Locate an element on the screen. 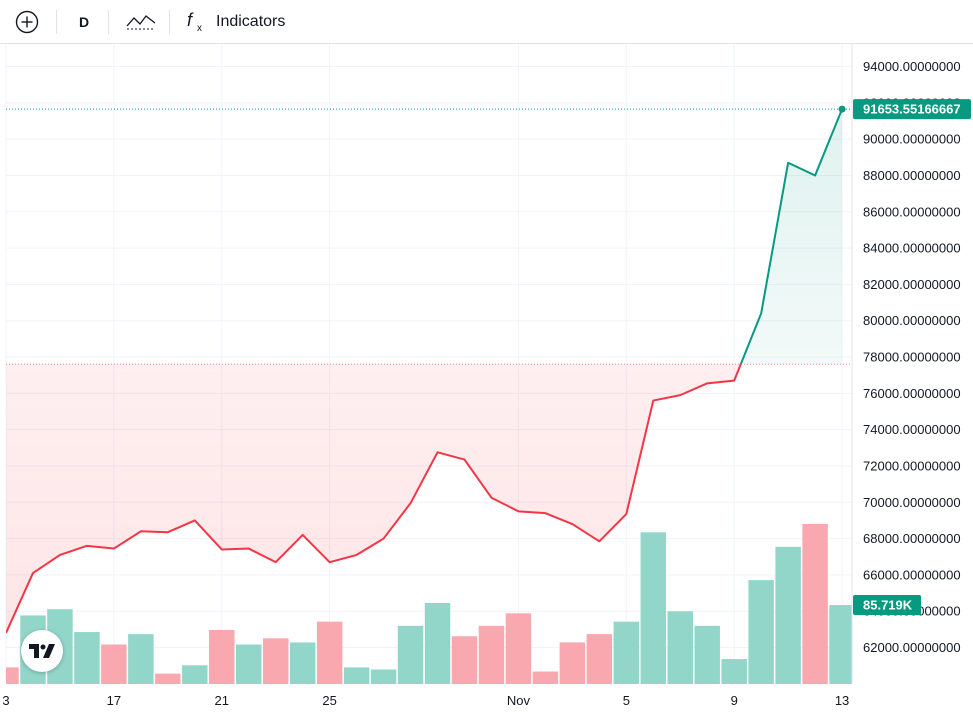  line-chart-style-icon is located at coordinates (141, 22).